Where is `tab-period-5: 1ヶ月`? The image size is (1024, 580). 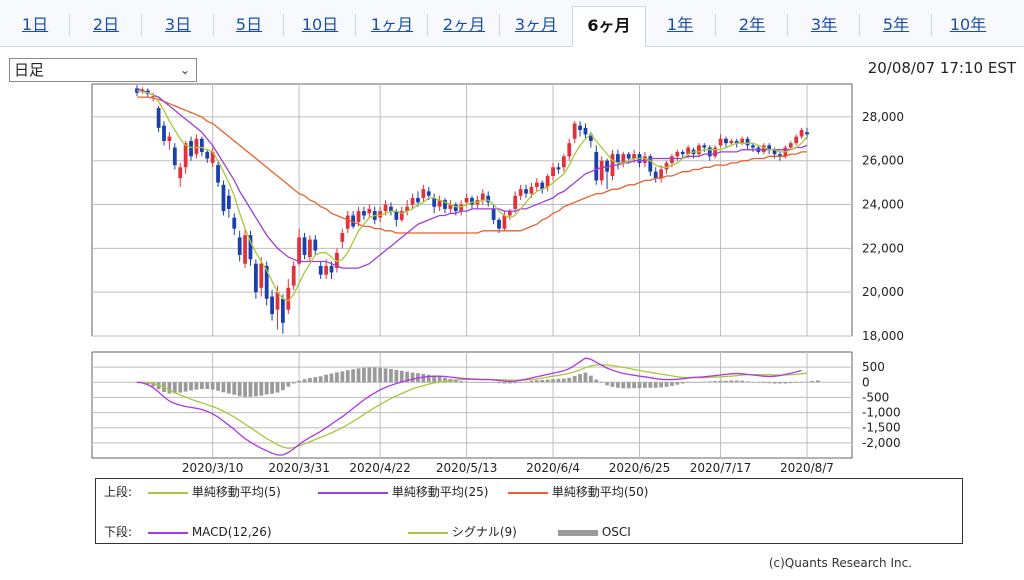 tab-period-5: 1ヶ月 is located at coordinates (392, 24).